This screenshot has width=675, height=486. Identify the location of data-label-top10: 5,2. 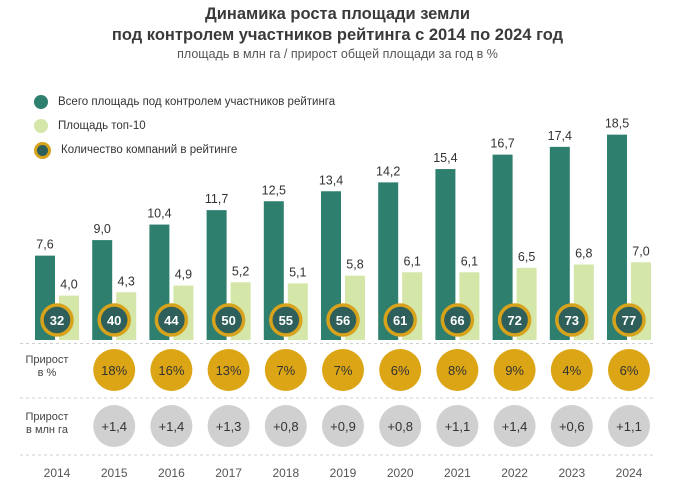
(240, 271).